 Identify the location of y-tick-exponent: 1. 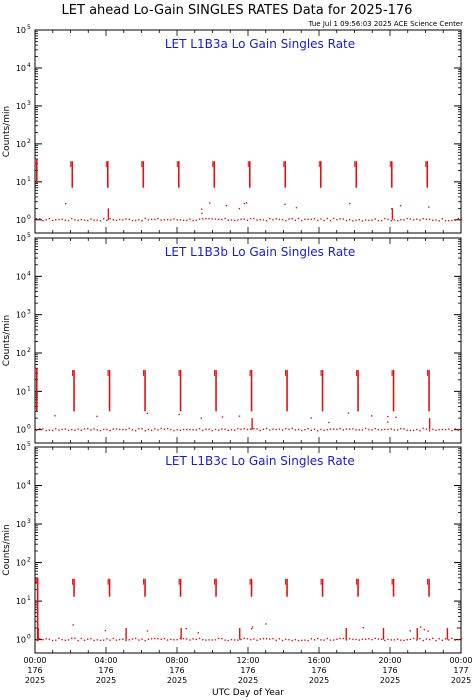
(29, 388).